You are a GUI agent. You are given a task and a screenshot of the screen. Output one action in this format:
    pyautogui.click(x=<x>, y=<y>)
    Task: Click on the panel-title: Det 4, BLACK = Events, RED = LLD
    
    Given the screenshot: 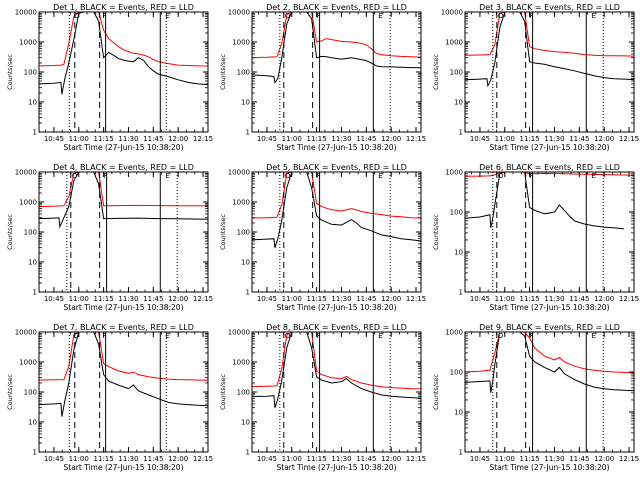 What is the action you would take?
    pyautogui.click(x=123, y=167)
    